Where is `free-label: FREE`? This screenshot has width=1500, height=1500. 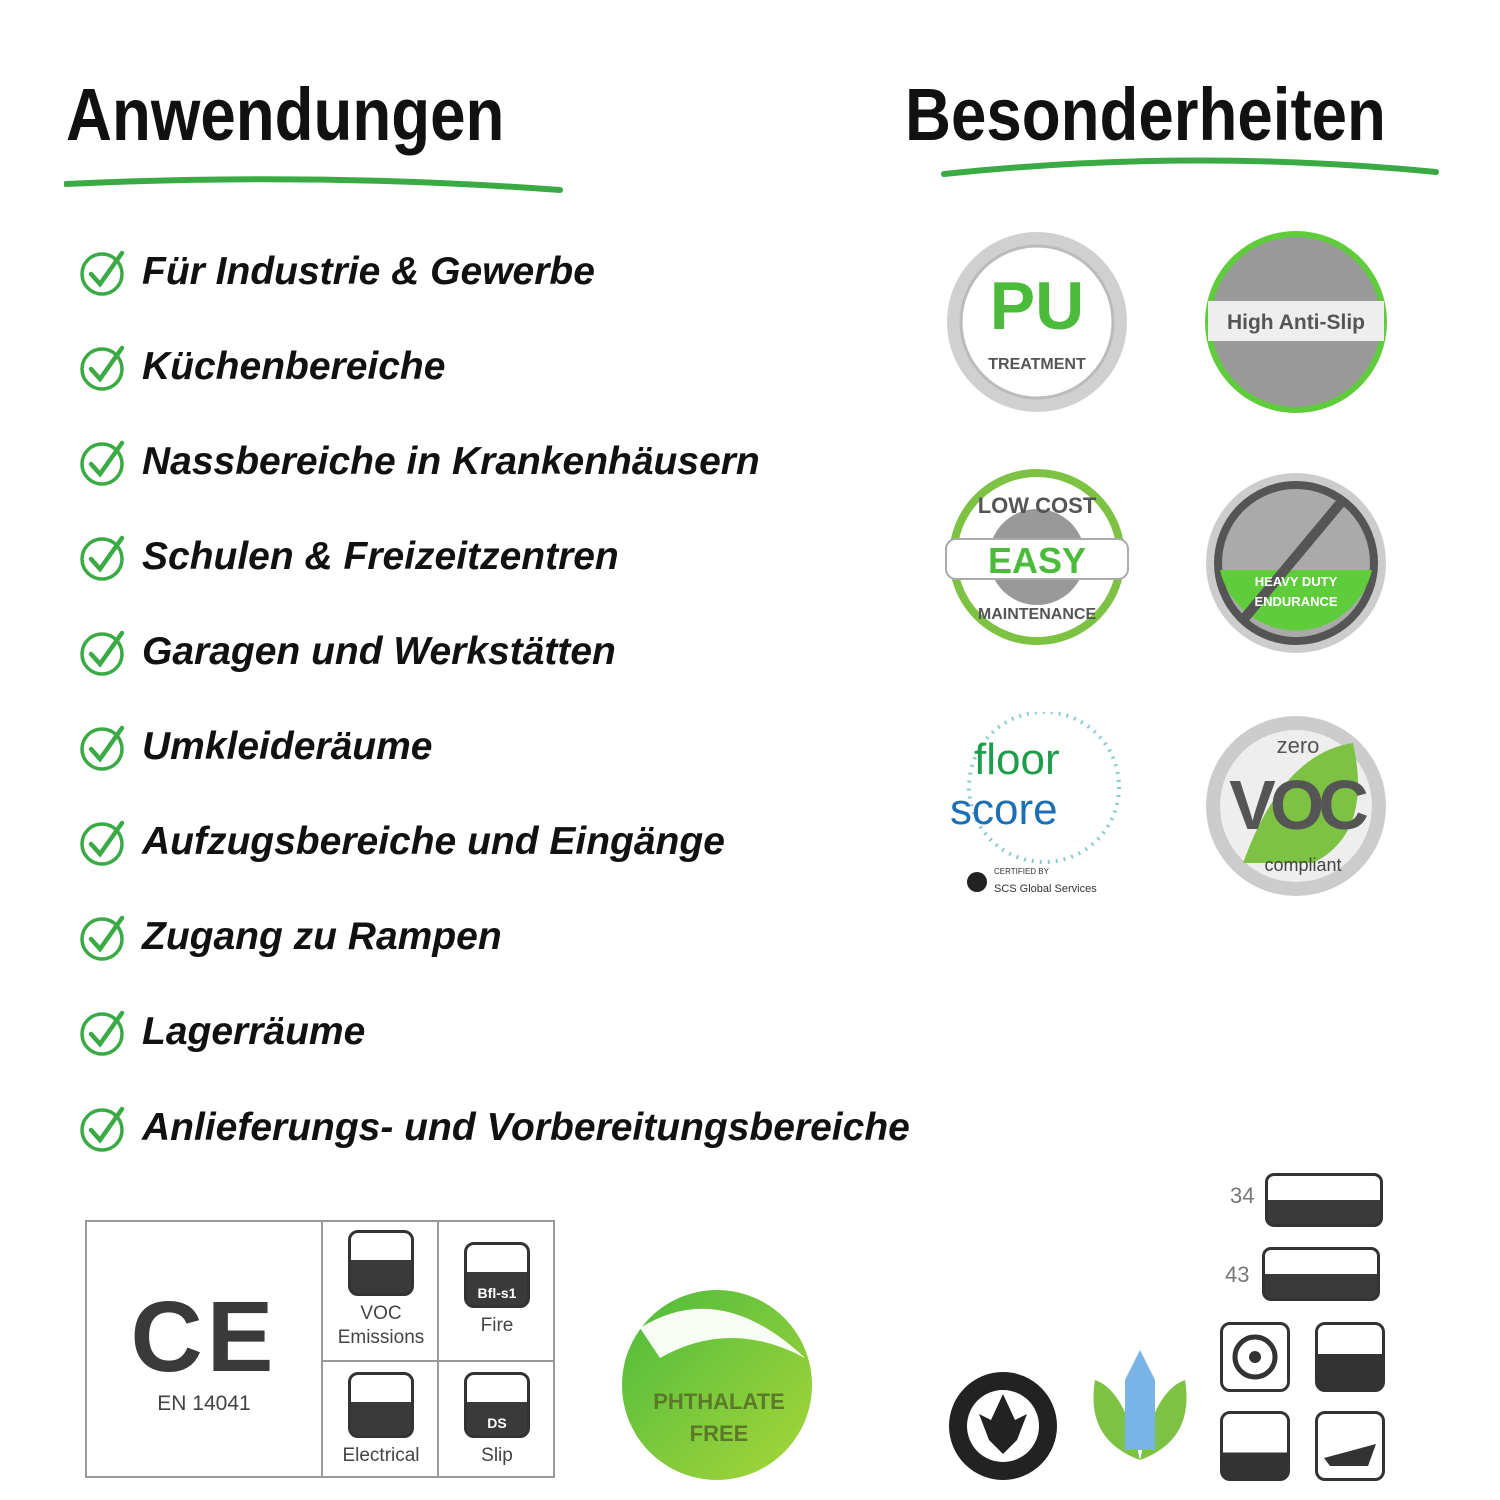 free-label: FREE is located at coordinates (719, 1433).